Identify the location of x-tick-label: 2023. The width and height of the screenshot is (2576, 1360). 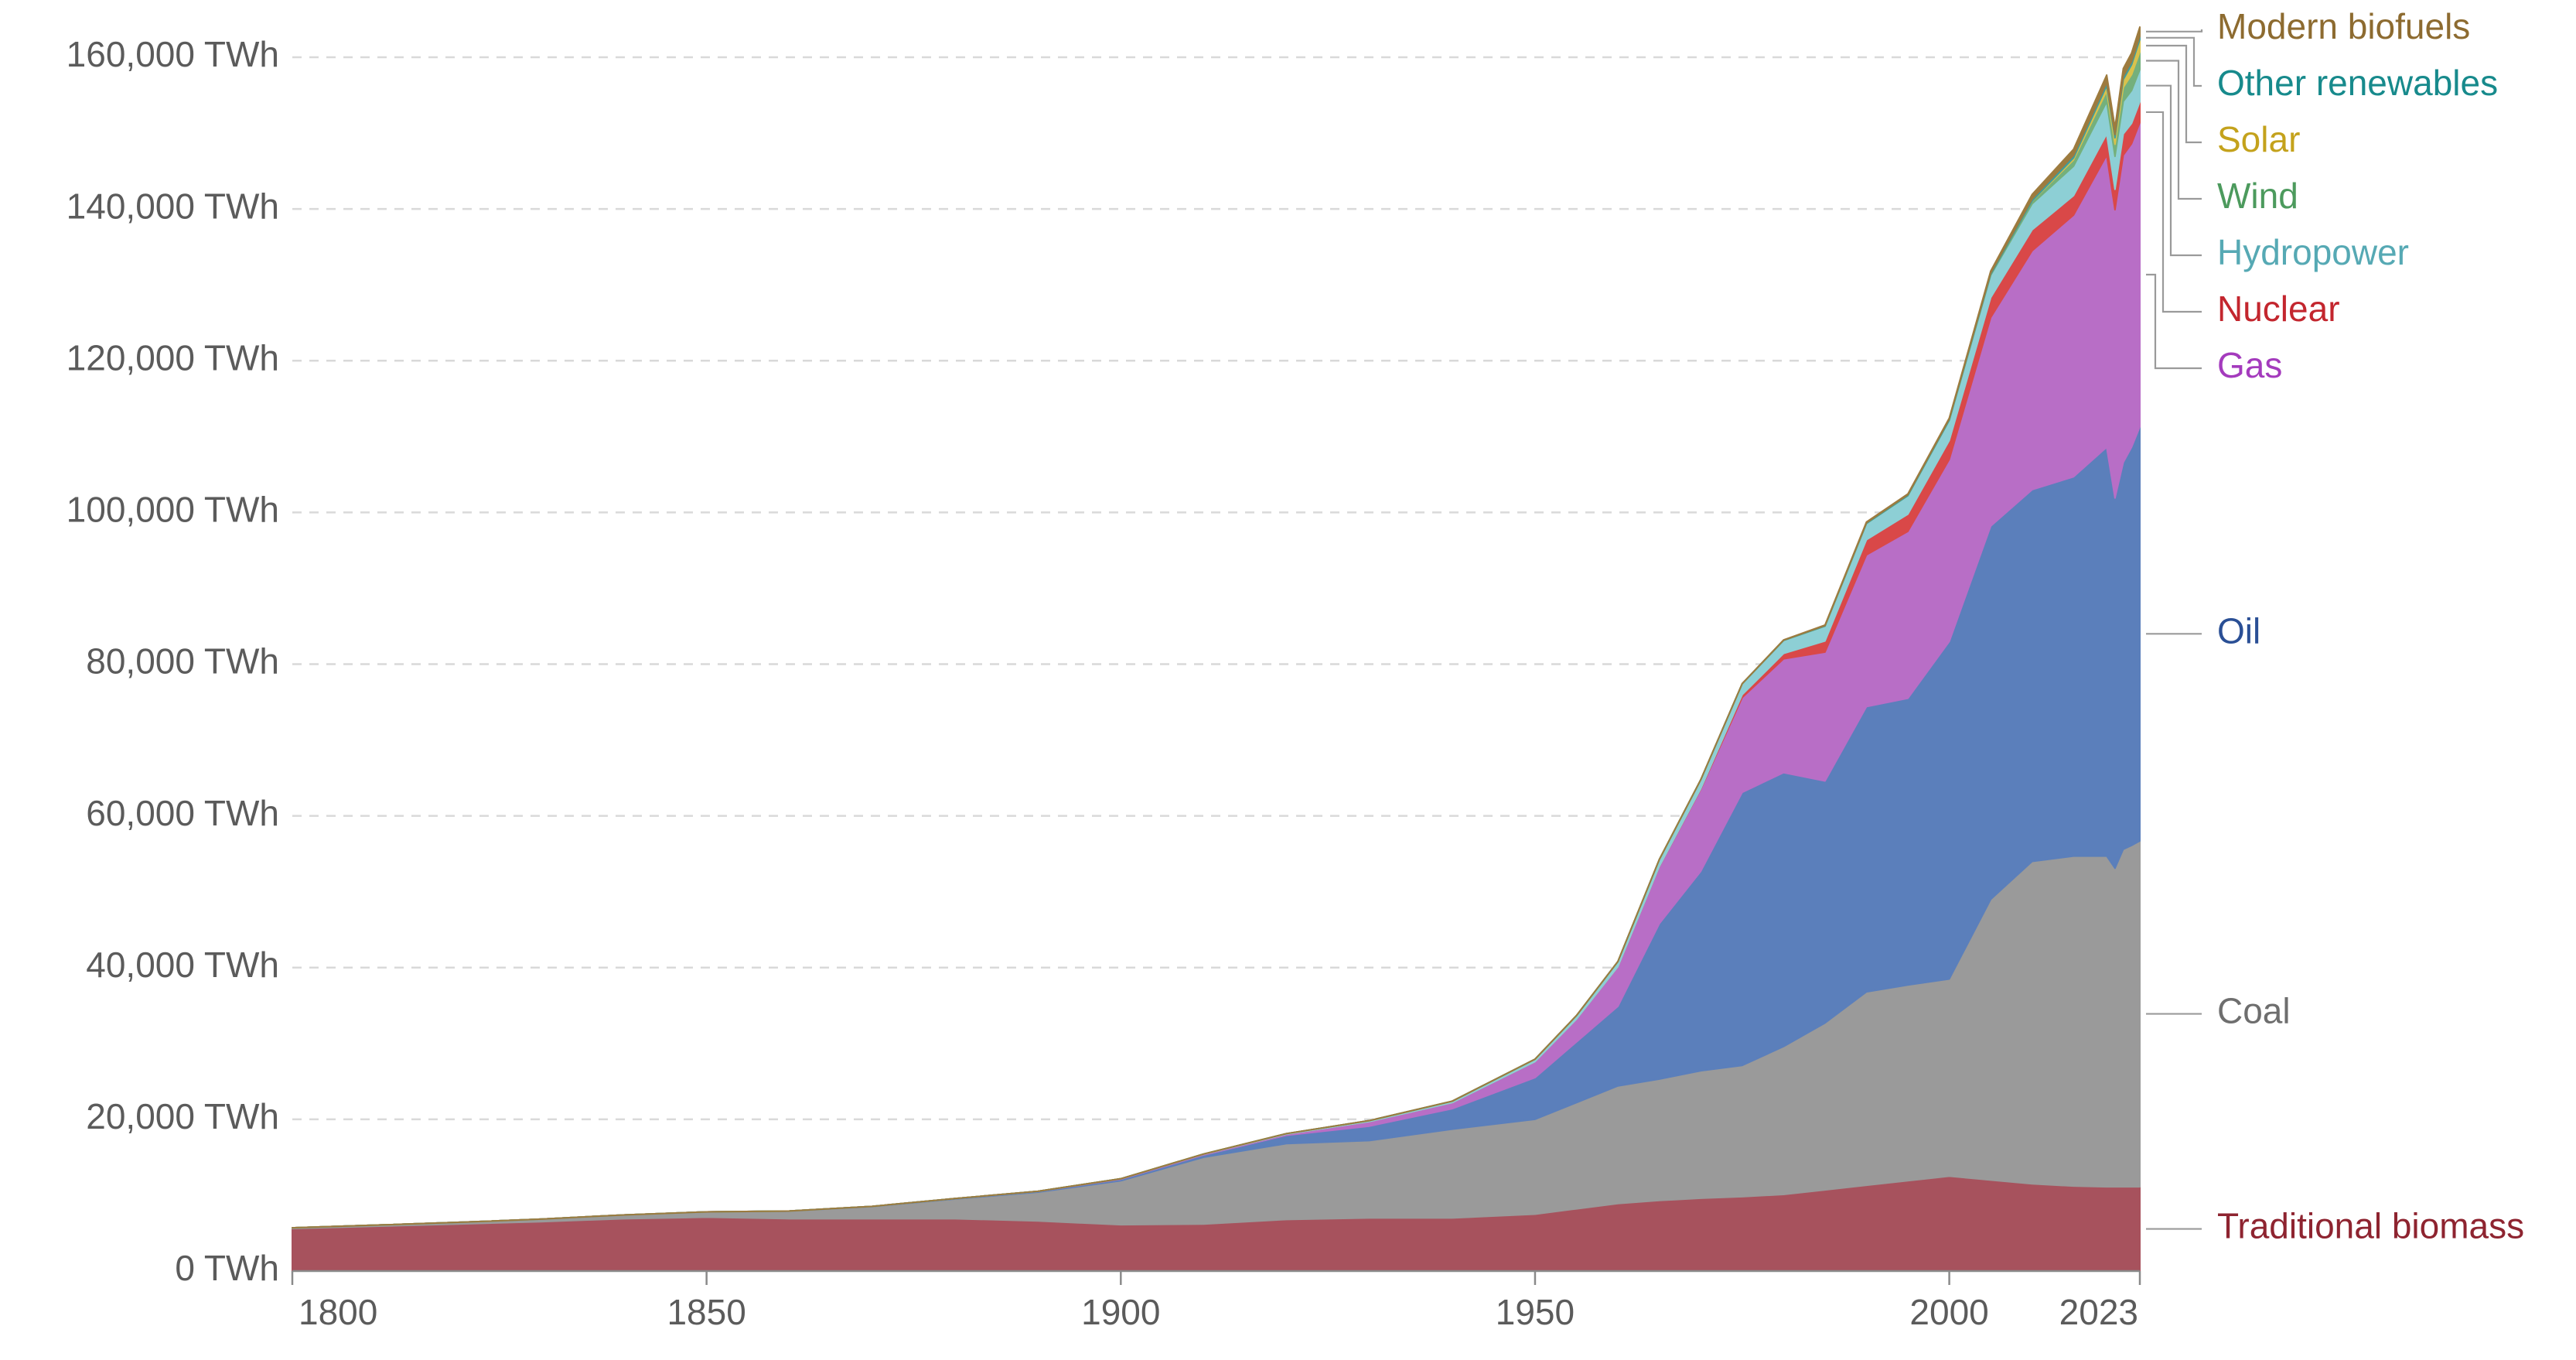
(2098, 1312).